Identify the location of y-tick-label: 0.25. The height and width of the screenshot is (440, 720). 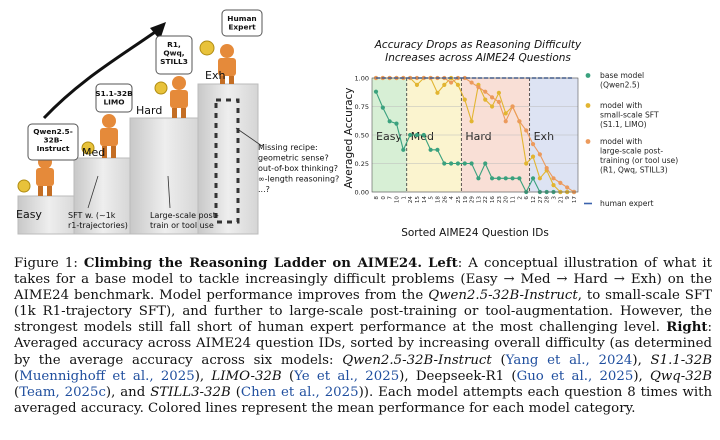
(362, 164).